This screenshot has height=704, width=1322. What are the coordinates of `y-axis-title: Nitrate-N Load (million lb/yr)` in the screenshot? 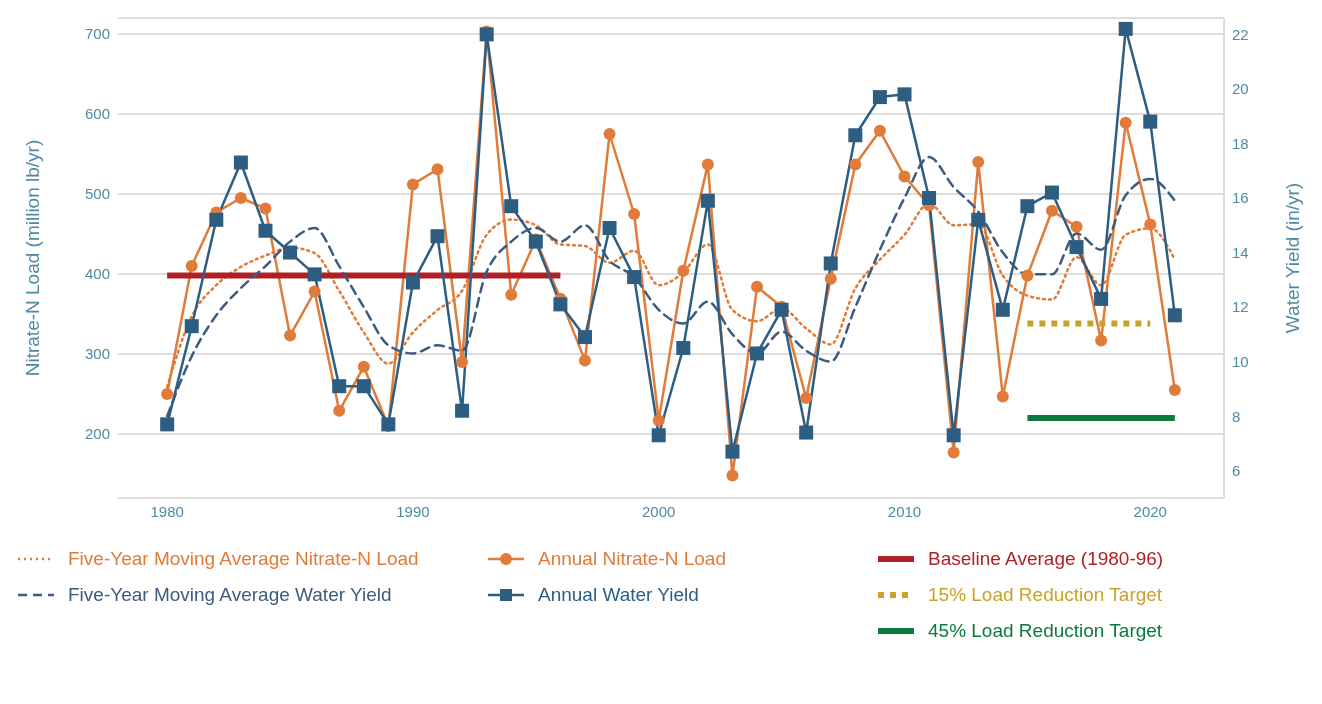 It's located at (32, 258).